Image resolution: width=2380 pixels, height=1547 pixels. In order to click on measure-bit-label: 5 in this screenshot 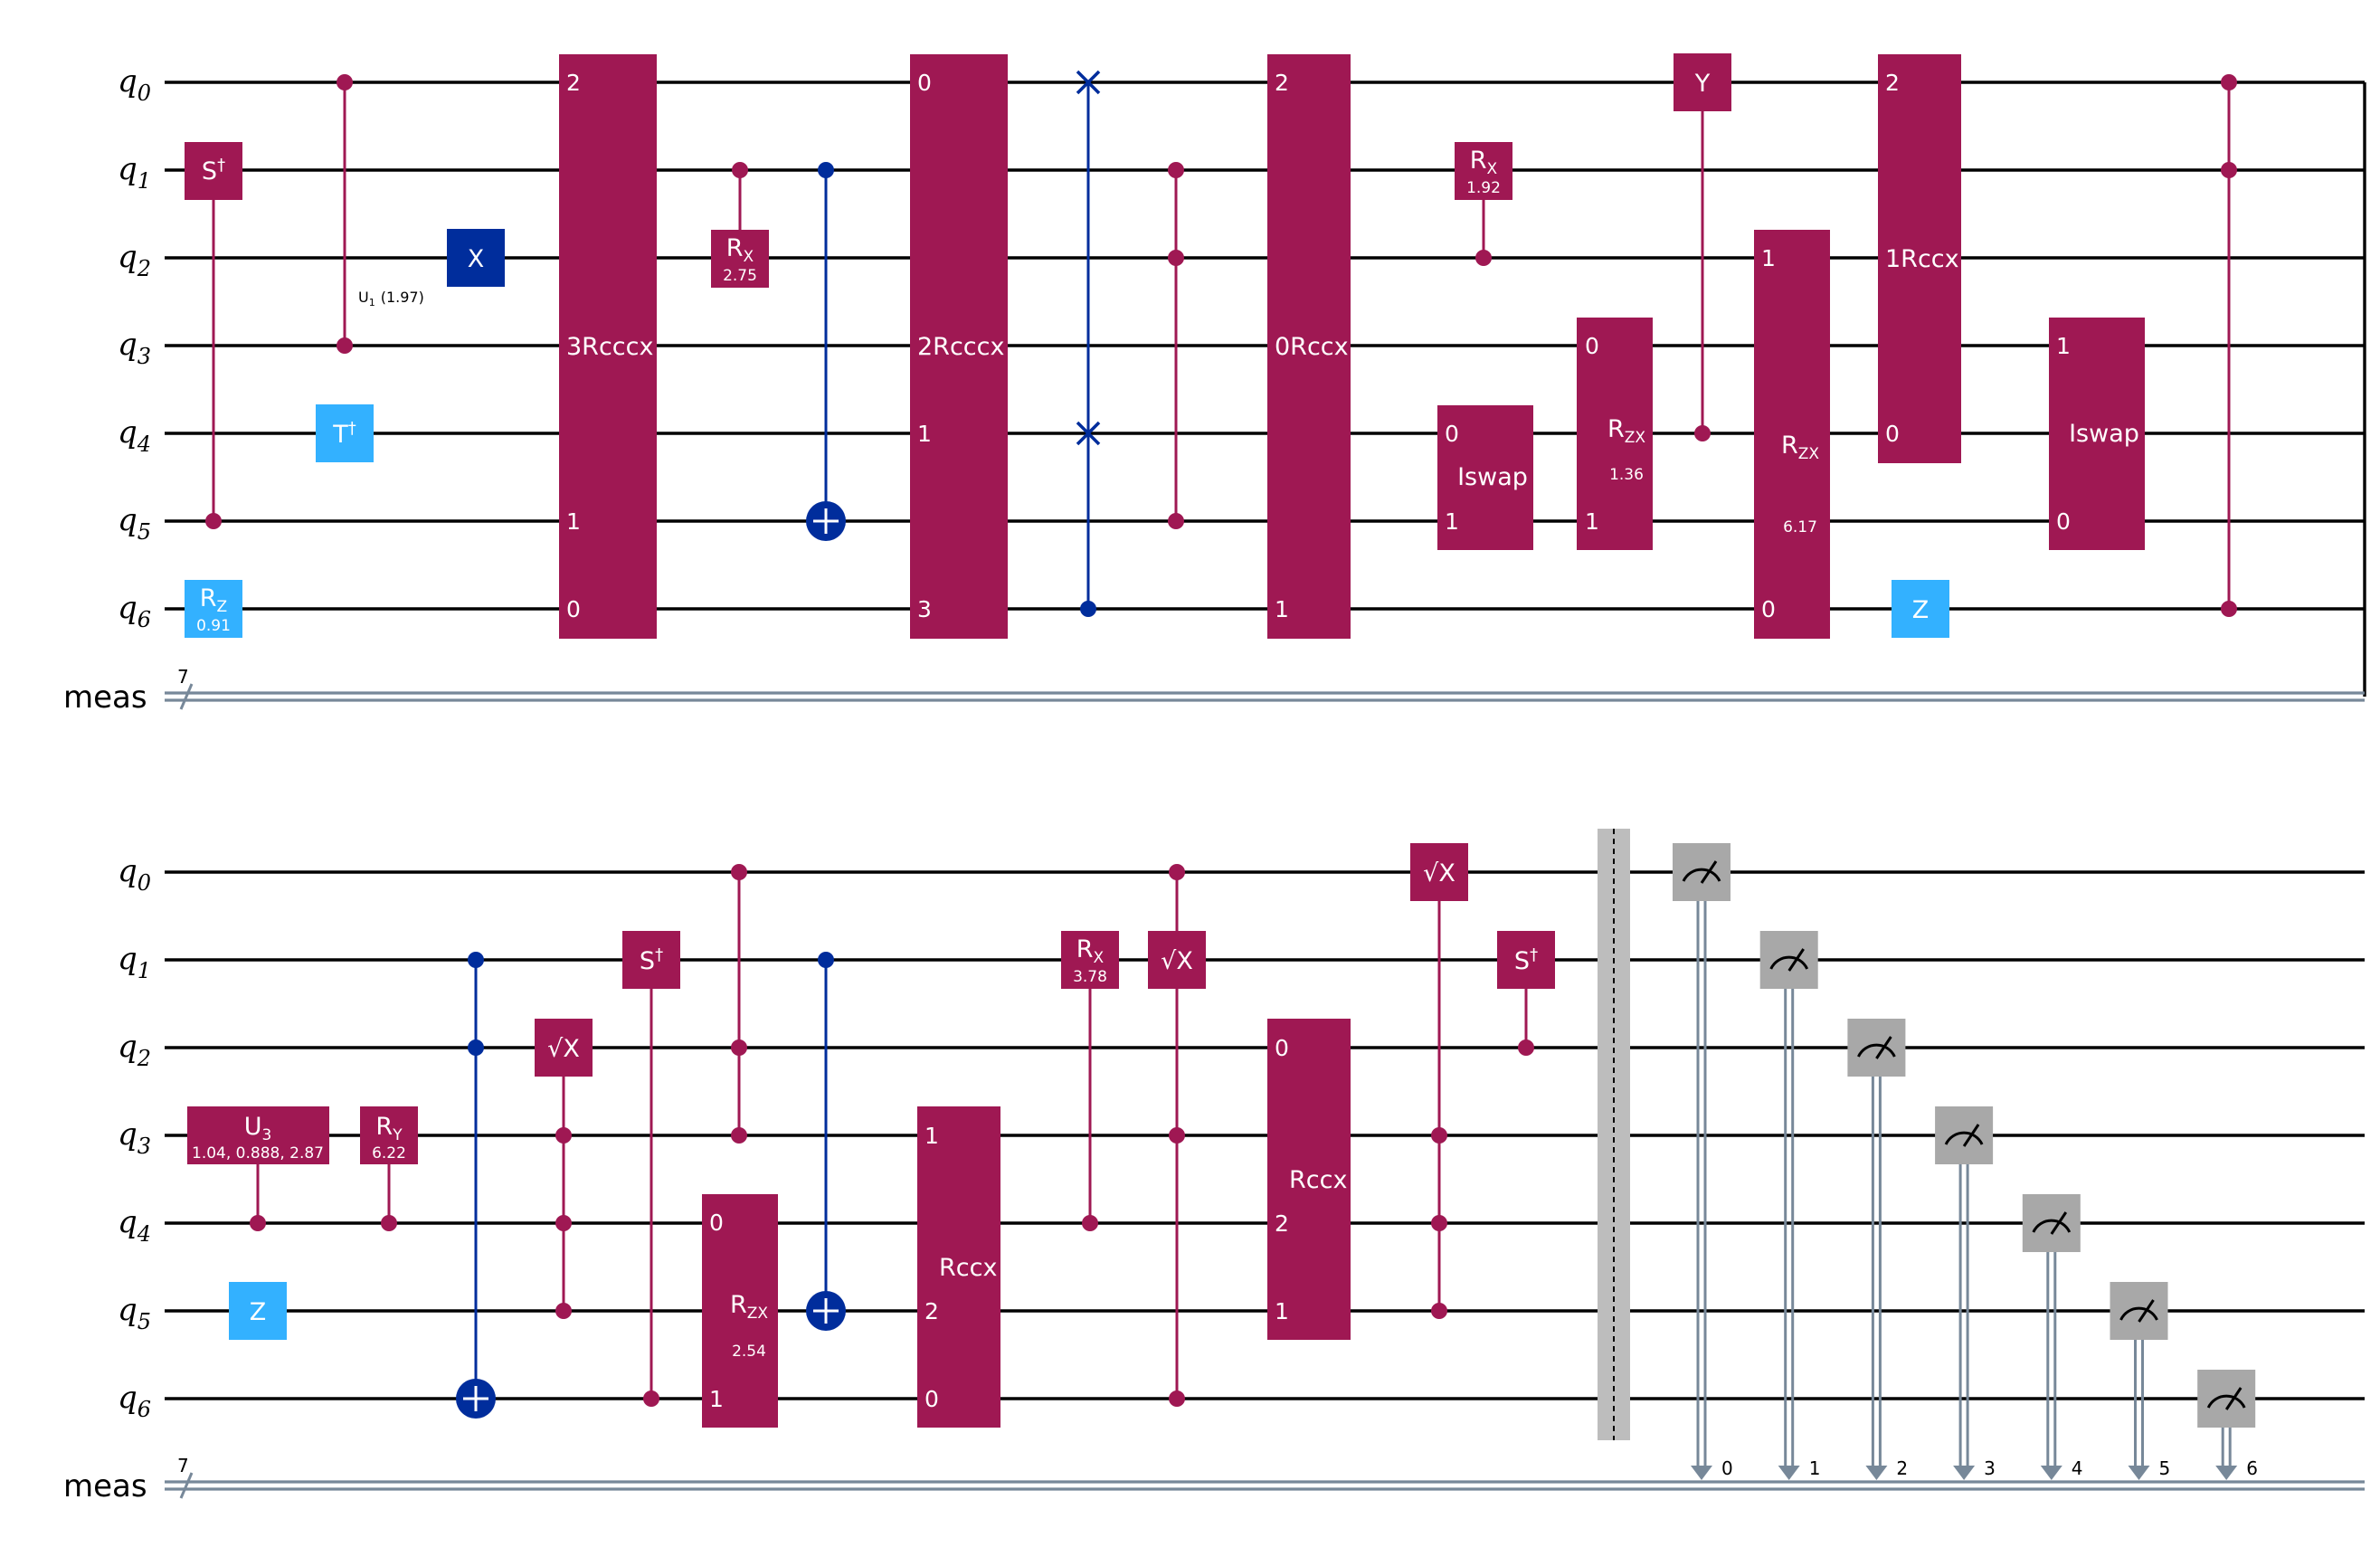, I will do `click(2165, 1468)`.